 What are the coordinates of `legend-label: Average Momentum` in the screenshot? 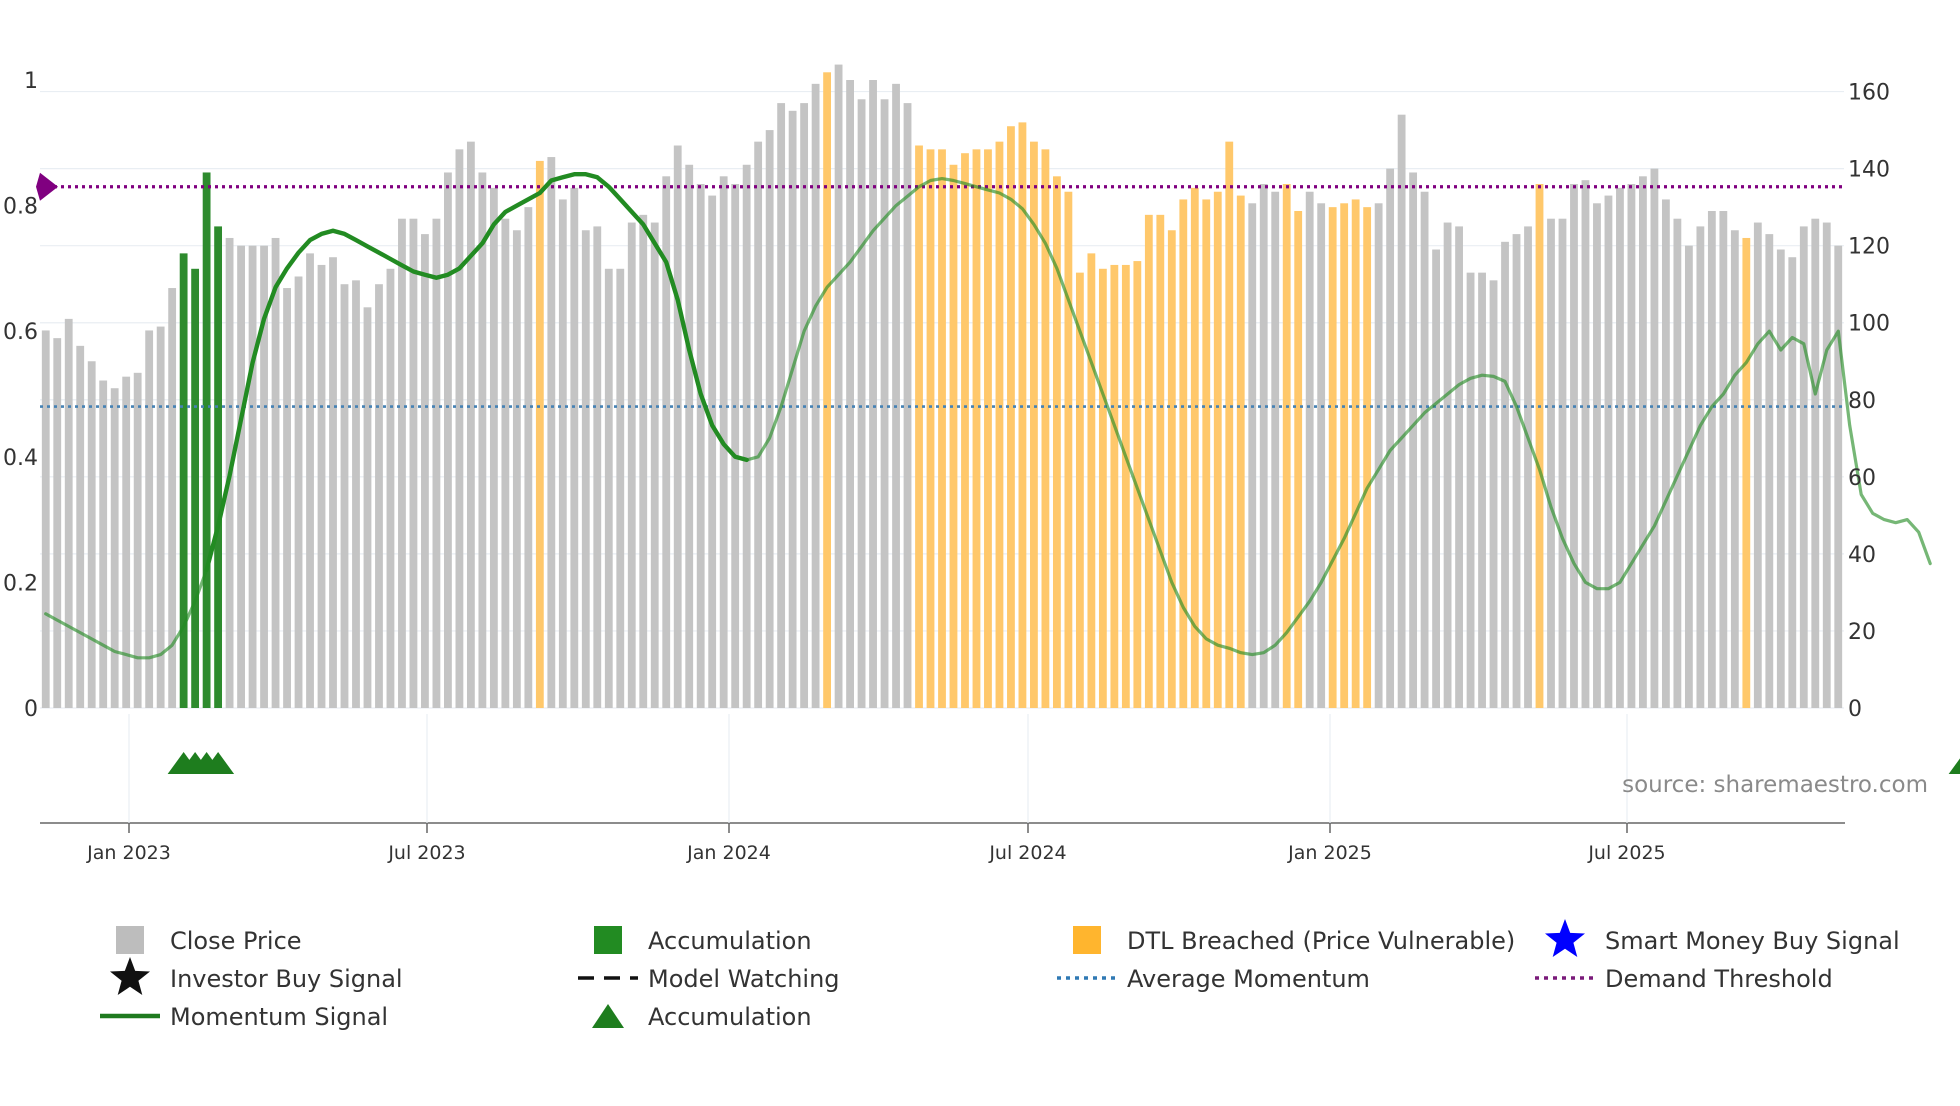 It's located at (1248, 979).